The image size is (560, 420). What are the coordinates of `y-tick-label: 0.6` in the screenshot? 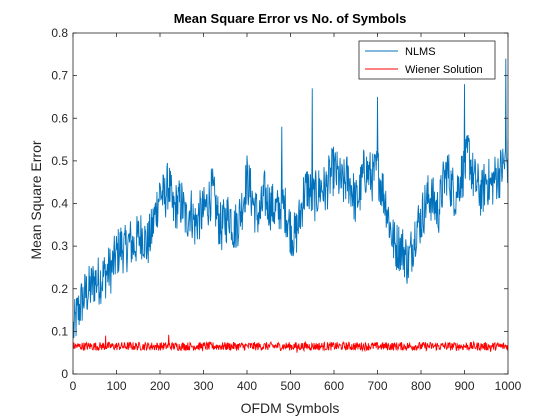 It's located at (59, 118).